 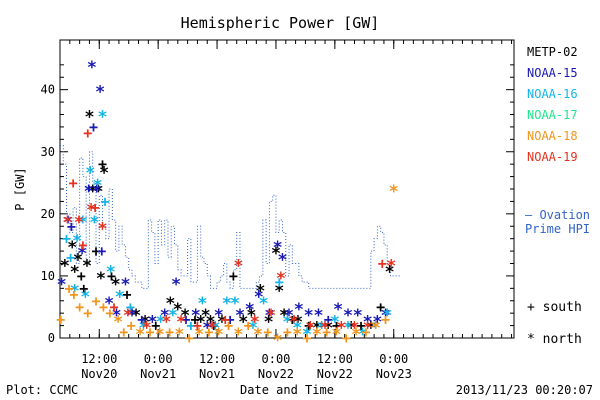 I want to click on legend-noaa-17: NOAA-17, so click(x=552, y=115).